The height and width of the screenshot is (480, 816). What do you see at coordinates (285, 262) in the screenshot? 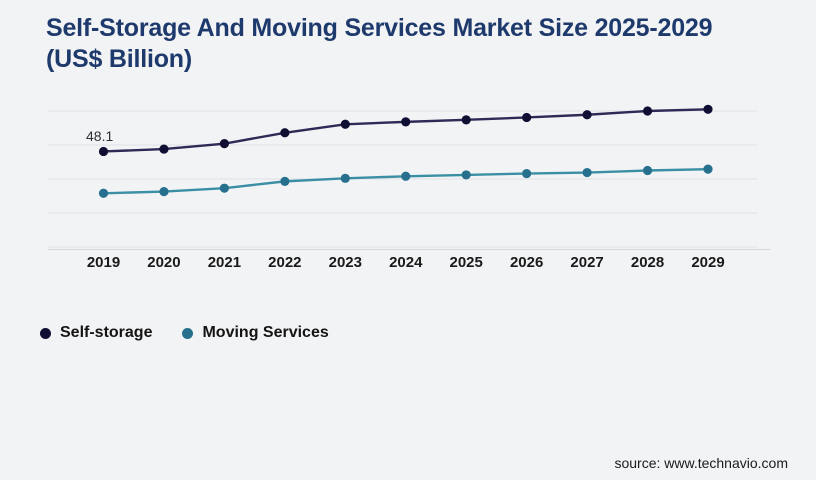
I see `x-axis-tick: 2022` at bounding box center [285, 262].